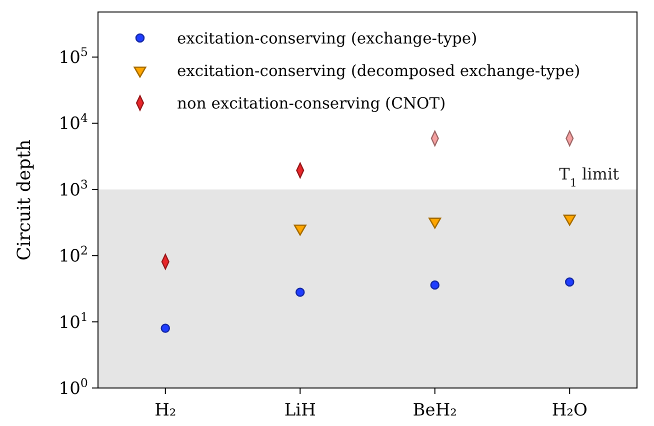 The width and height of the screenshot is (654, 426). Describe the element at coordinates (165, 410) in the screenshot. I see `x-tick-label: H₂` at that location.